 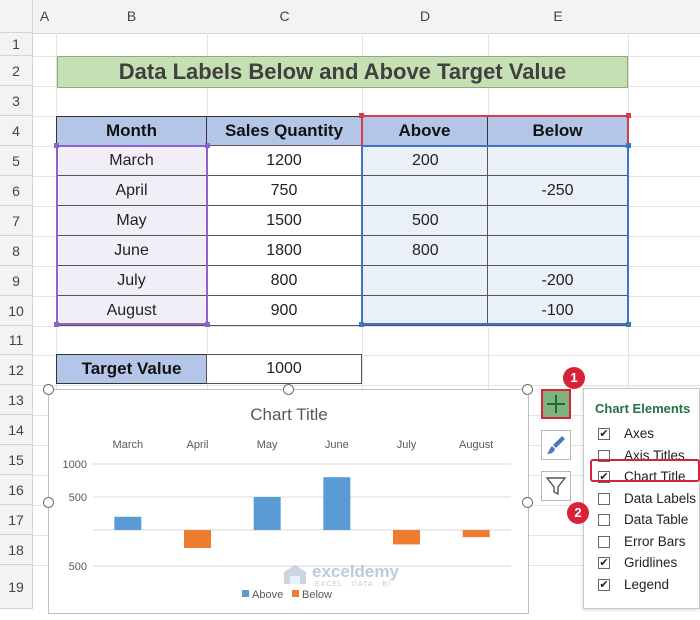 I want to click on bar-below-august, so click(x=476, y=534).